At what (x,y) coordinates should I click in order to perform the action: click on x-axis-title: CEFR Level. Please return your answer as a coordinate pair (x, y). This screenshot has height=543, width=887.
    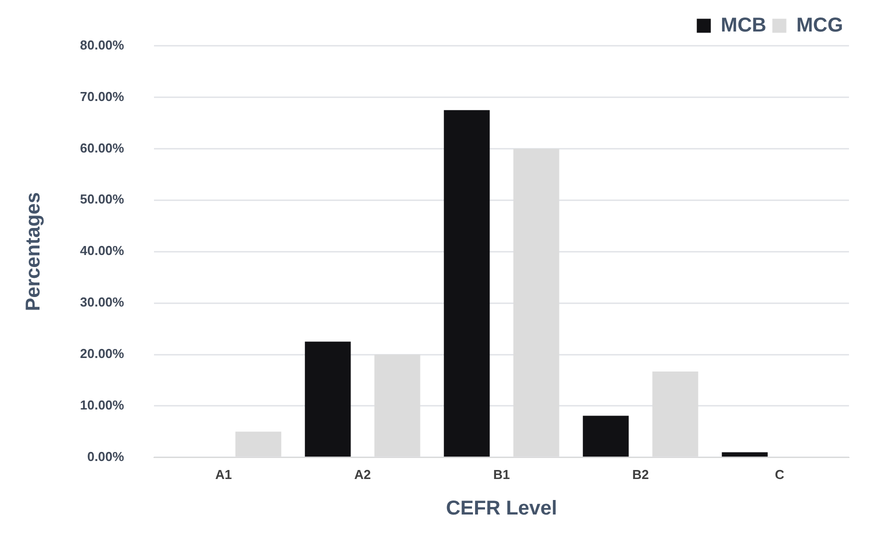
    Looking at the image, I should click on (502, 509).